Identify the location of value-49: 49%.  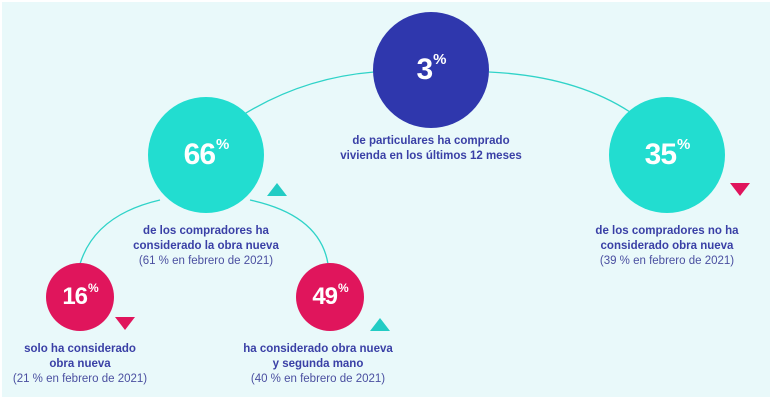
(330, 295).